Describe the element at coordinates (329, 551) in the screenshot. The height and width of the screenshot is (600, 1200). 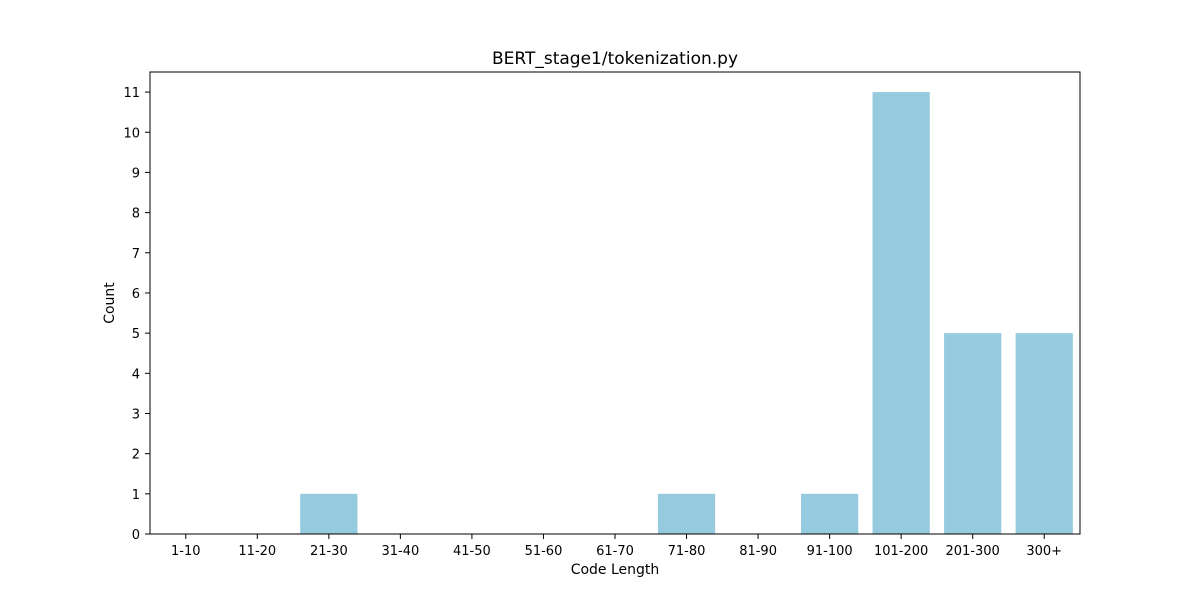
I see `x-tick-label-21-30: 21-30` at that location.